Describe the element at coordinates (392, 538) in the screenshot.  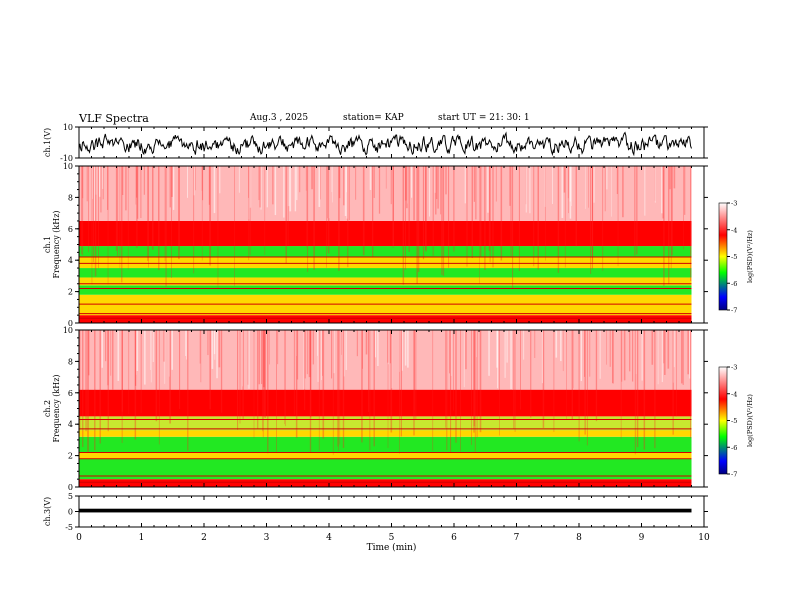
I see `xtick-label: 5` at that location.